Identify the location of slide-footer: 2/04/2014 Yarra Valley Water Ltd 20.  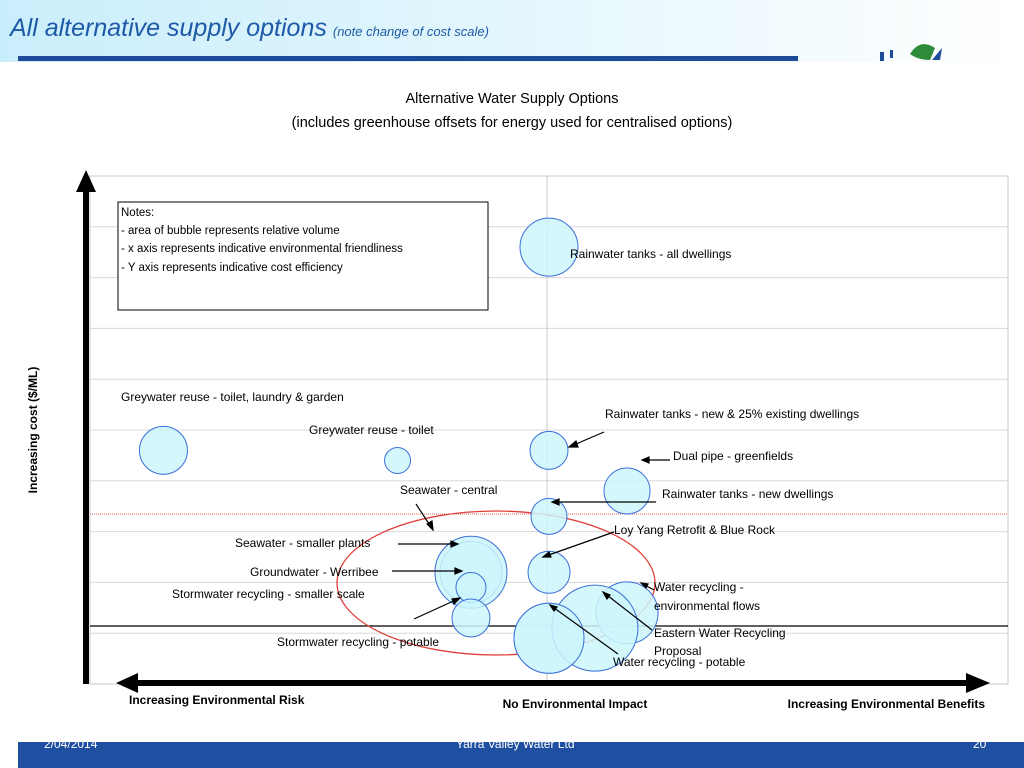
(521, 752).